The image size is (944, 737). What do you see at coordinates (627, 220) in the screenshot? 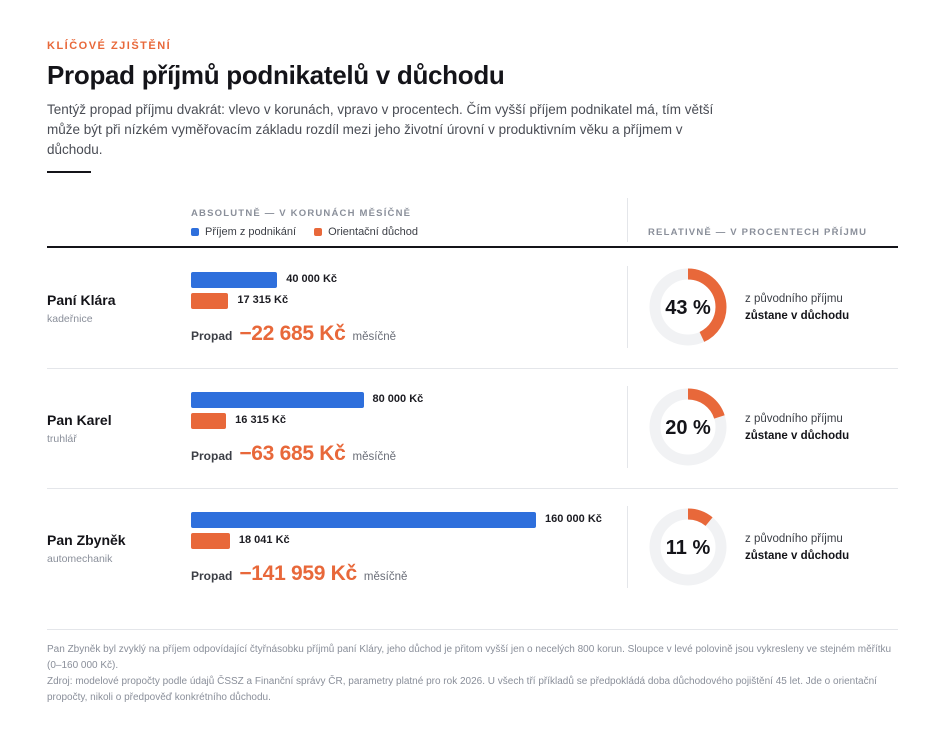
I see `column-divider-header` at bounding box center [627, 220].